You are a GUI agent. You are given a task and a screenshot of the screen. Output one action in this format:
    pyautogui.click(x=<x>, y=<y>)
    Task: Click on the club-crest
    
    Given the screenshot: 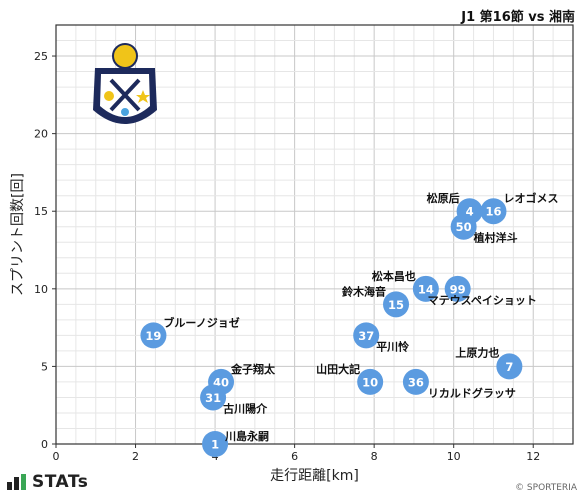 What is the action you would take?
    pyautogui.click(x=125, y=83)
    